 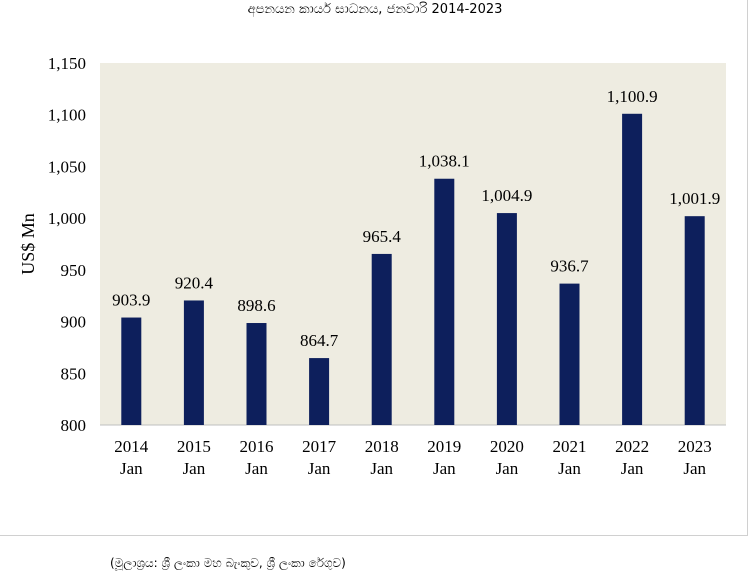 I want to click on data-label: 965.4, so click(x=382, y=236).